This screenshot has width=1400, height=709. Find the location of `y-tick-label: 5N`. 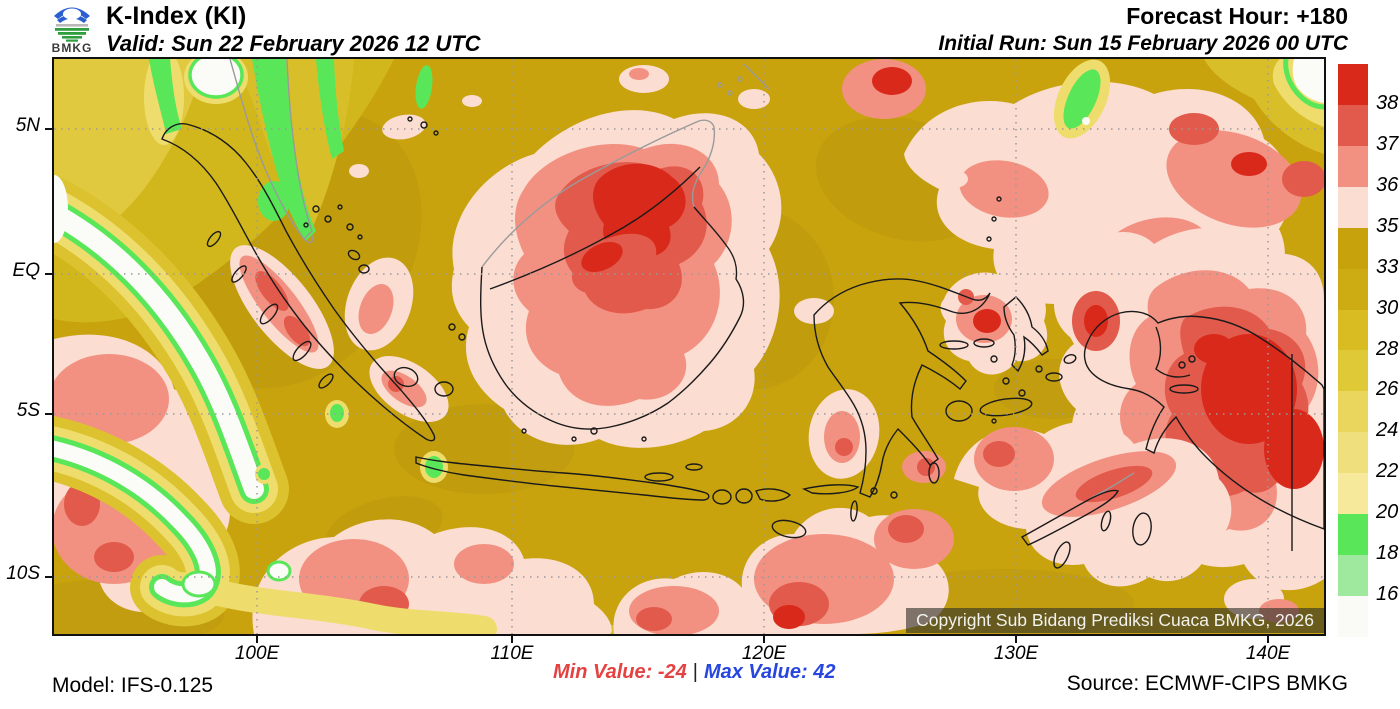

y-tick-label: 5N is located at coordinates (27, 125).